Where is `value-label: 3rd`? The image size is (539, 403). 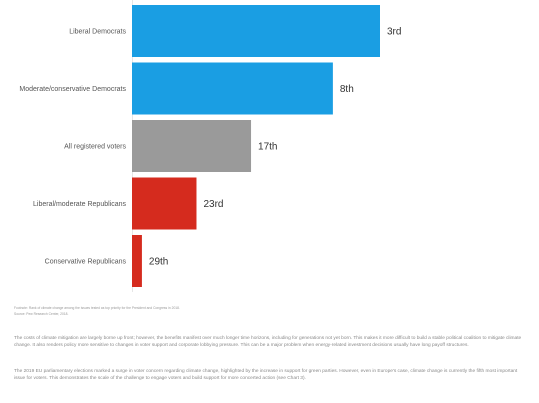
value-label: 3rd is located at coordinates (394, 32).